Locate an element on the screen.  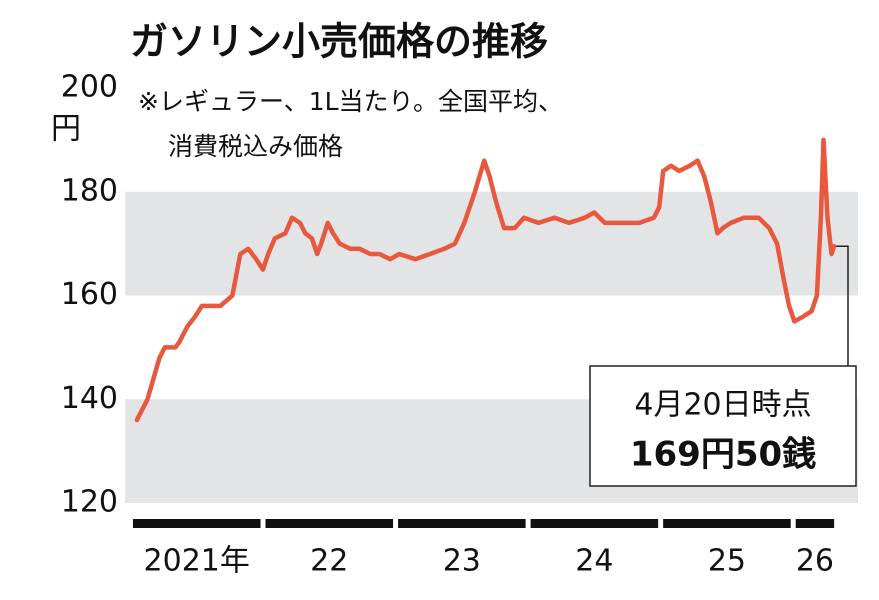
y-unit: 円 is located at coordinates (66, 129).